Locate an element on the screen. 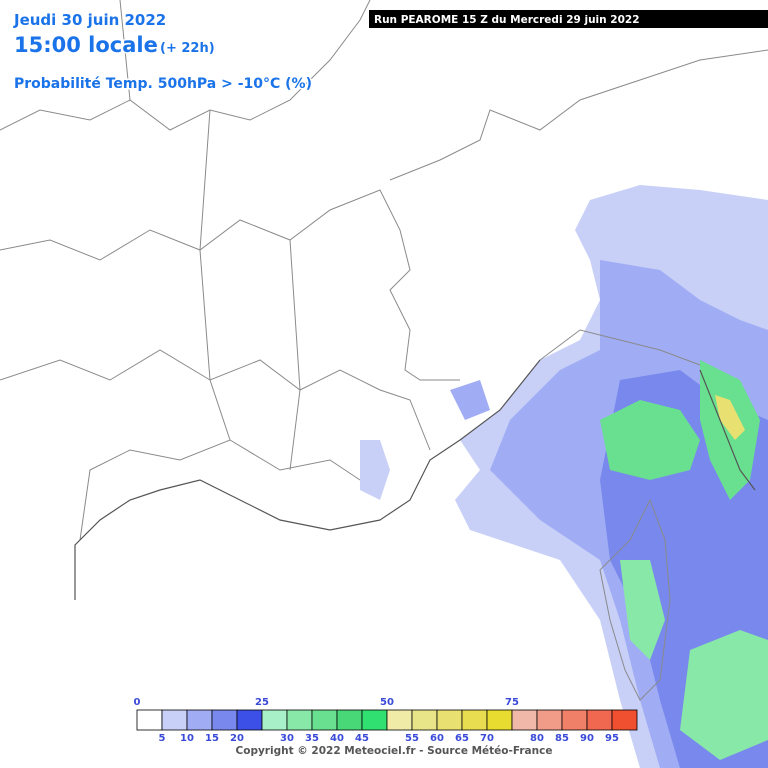  legend-top-label: 0 is located at coordinates (137, 702).